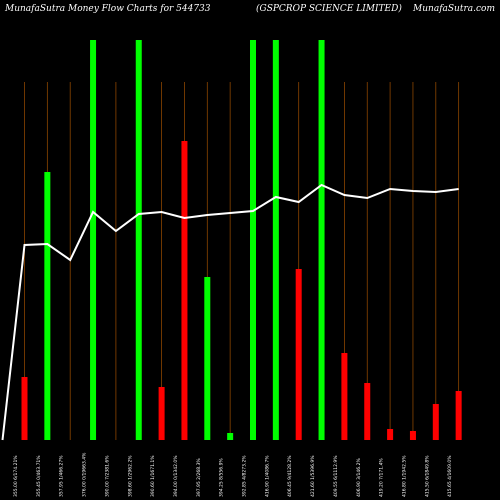 This screenshot has width=500, height=500. Describe the element at coordinates (267, 476) in the screenshot. I see `x-tick-label: 416.90 1/4086.7%` at that location.